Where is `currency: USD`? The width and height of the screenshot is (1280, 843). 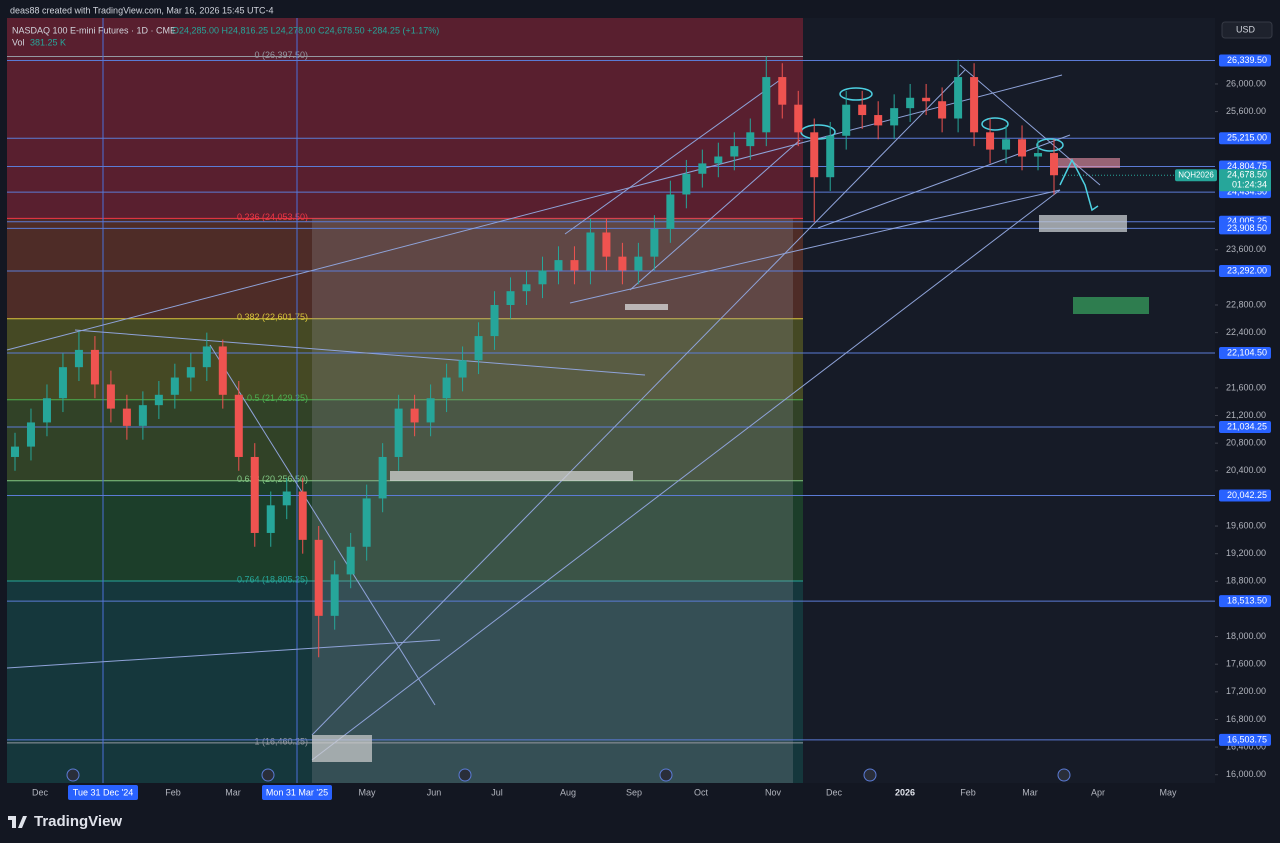
currency: USD is located at coordinates (1246, 29).